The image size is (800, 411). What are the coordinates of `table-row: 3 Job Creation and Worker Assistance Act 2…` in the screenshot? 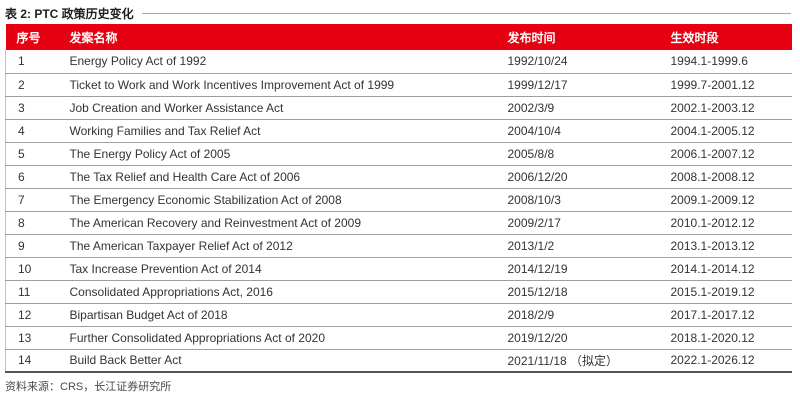 It's located at (398, 108).